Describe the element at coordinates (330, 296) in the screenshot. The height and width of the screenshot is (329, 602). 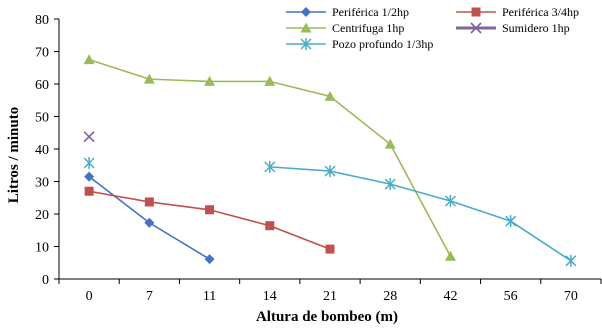
I see `x-tick-label: 21` at that location.